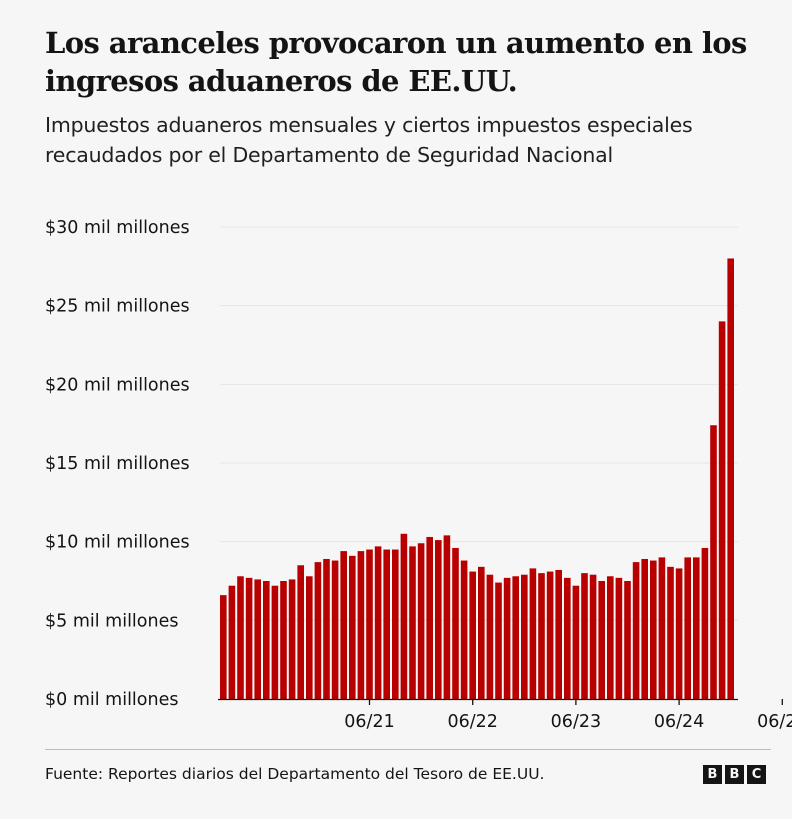  Describe the element at coordinates (117, 228) in the screenshot. I see `y-tick-label: $30 mil millones` at that location.